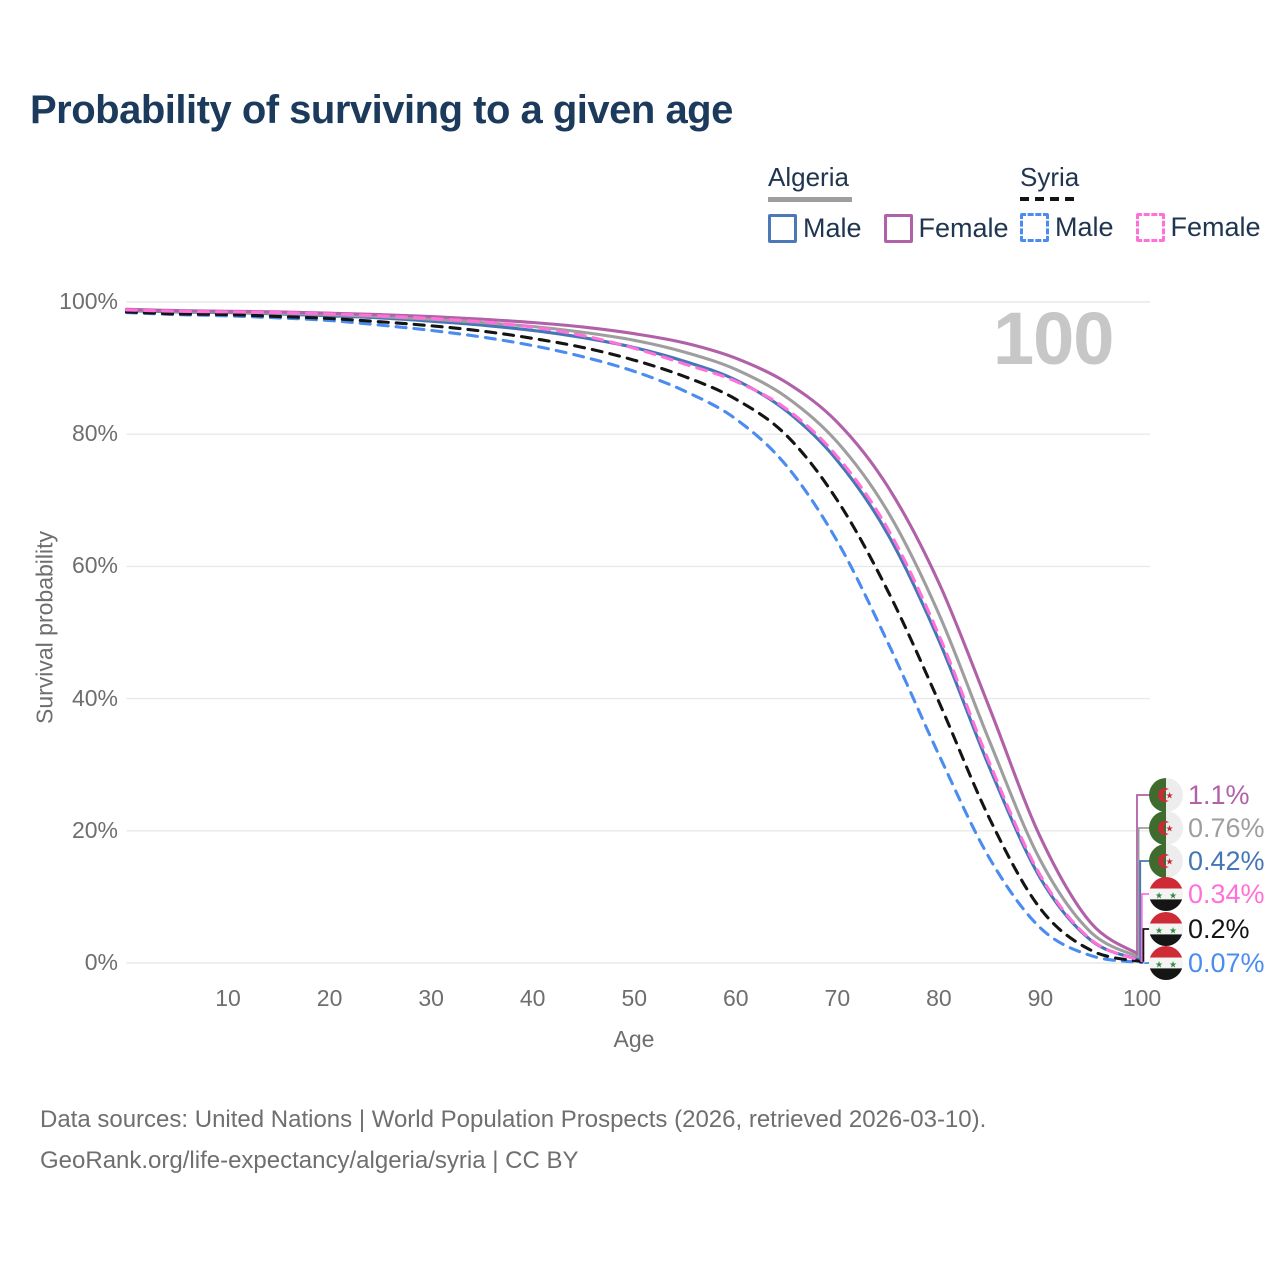 The image size is (1280, 1280). What do you see at coordinates (1150, 227) in the screenshot?
I see `checkbox-syria-female` at bounding box center [1150, 227].